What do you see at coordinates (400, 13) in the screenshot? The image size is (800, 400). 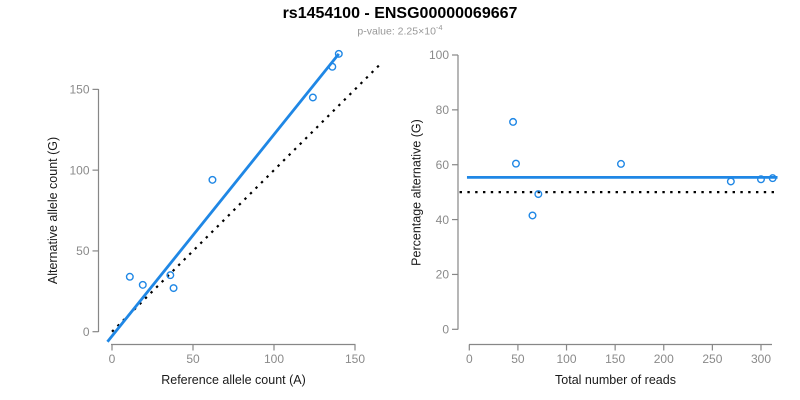 I see `plot-title: rs1454100 - ENSG00000069667` at bounding box center [400, 13].